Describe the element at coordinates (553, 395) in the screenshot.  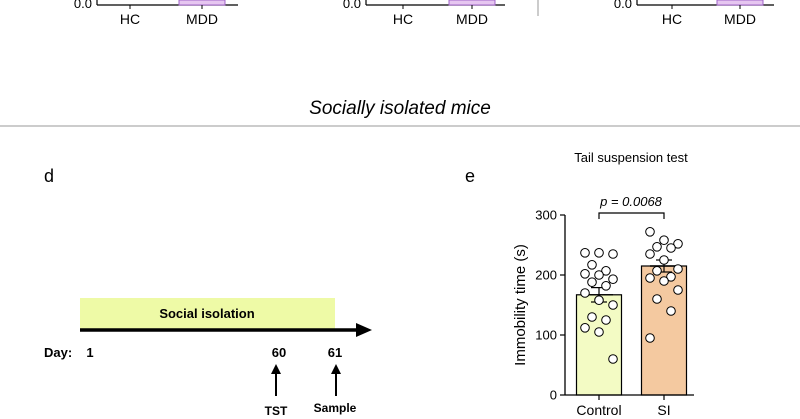
I see `y-tick-label: 0` at that location.